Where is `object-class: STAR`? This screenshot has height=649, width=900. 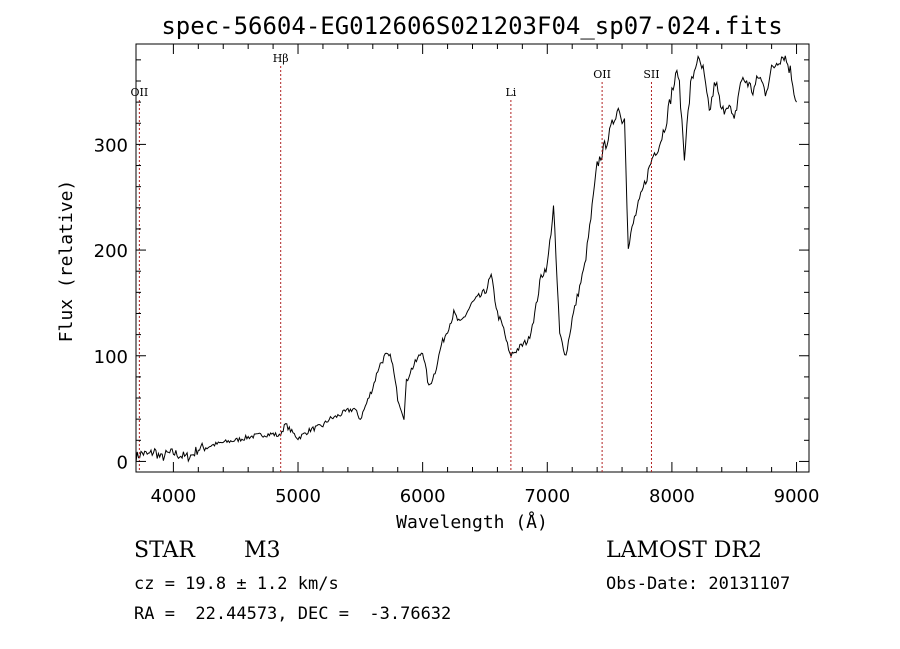
object-class: STAR is located at coordinates (164, 550).